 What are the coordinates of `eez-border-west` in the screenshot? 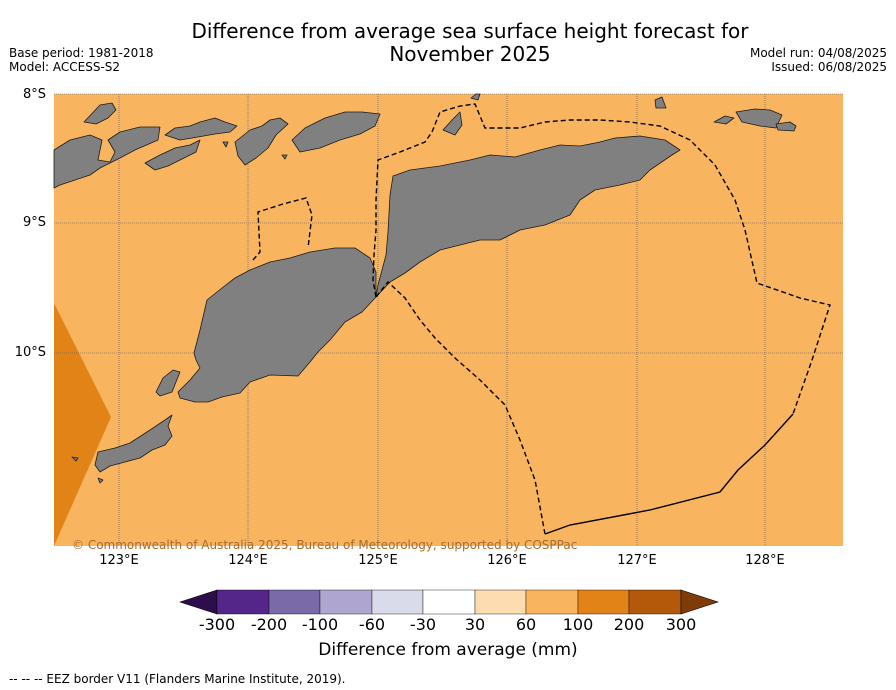 It's located at (460, 407).